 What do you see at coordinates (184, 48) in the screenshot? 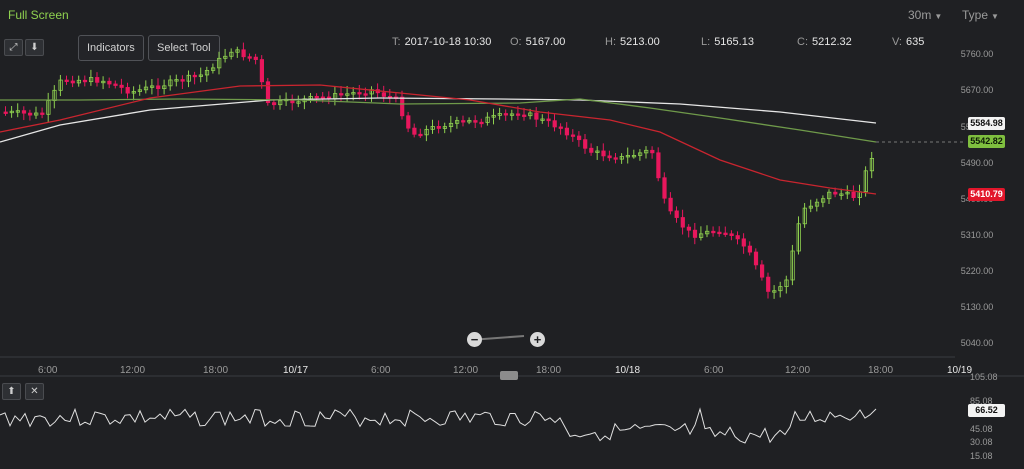
I see `select-tool-button: Select Tool` at bounding box center [184, 48].